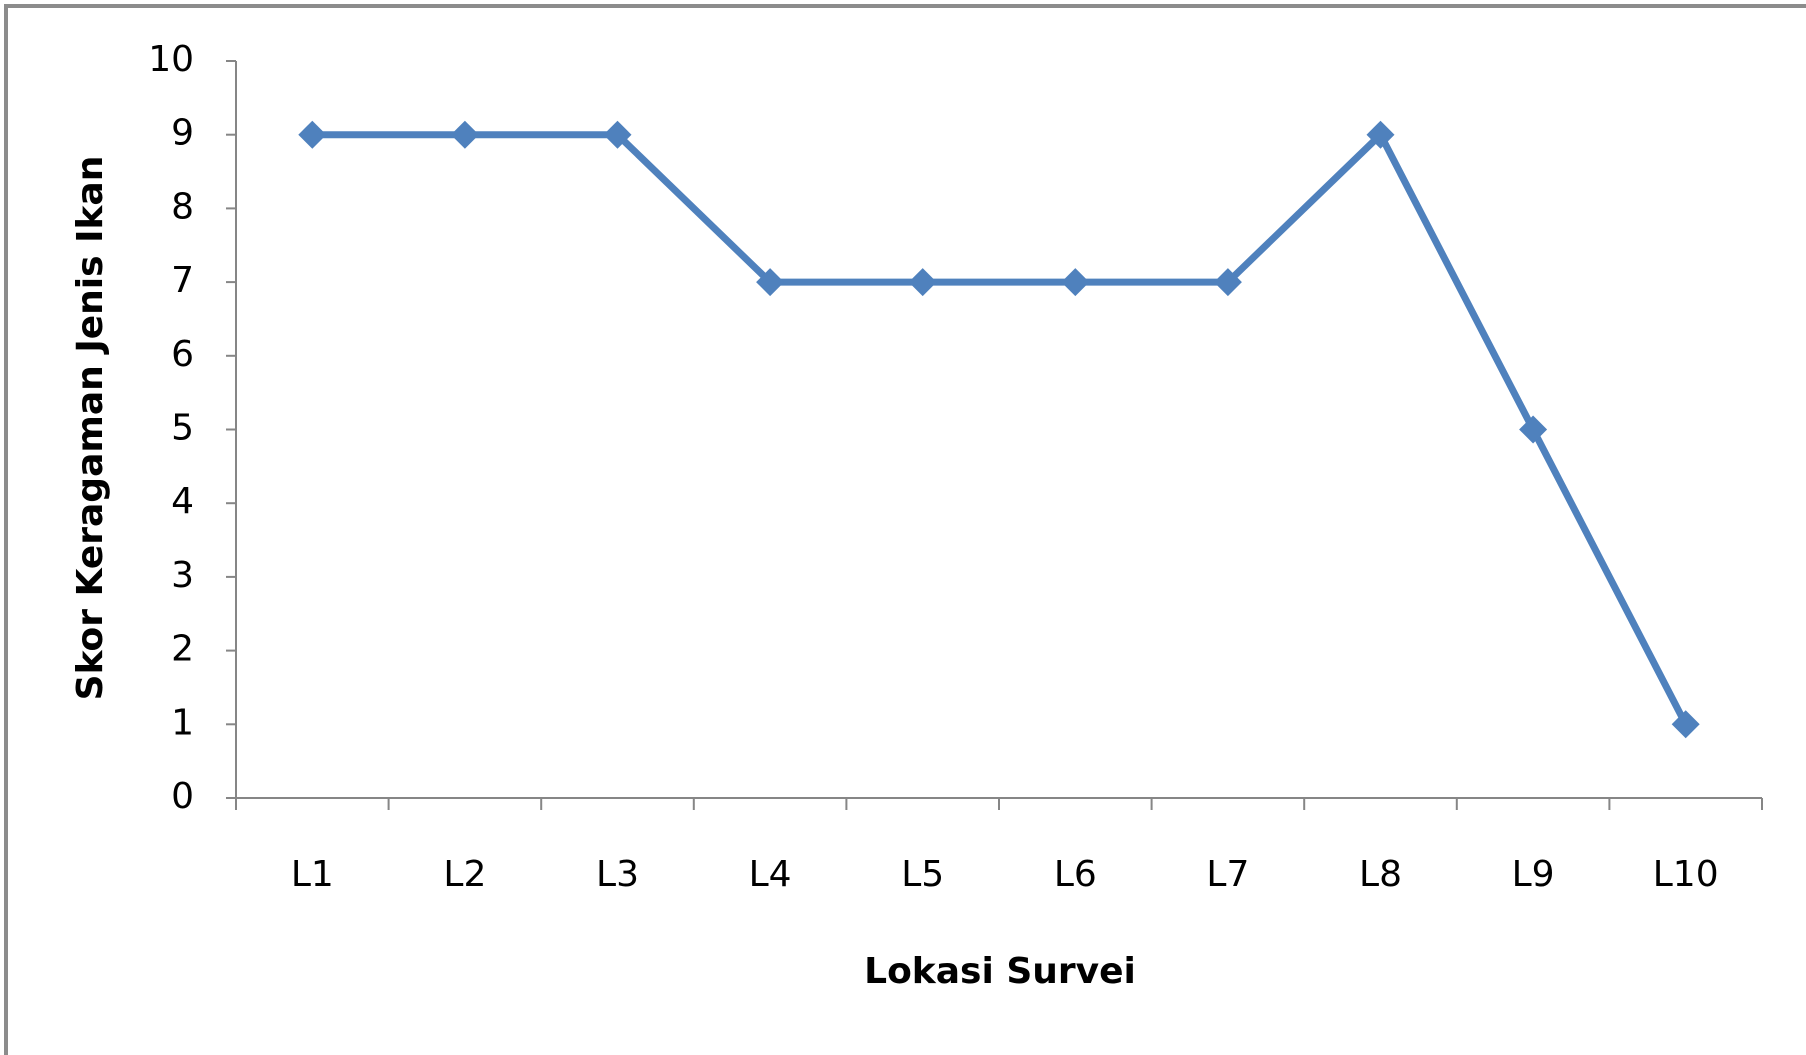 This screenshot has height=1055, width=1806. I want to click on x-tick-label: L7, so click(1227, 874).